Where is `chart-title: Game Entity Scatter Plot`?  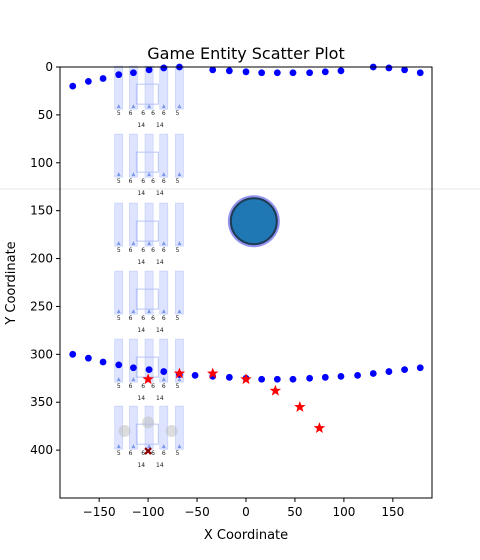
chart-title: Game Entity Scatter Plot is located at coordinates (245, 53).